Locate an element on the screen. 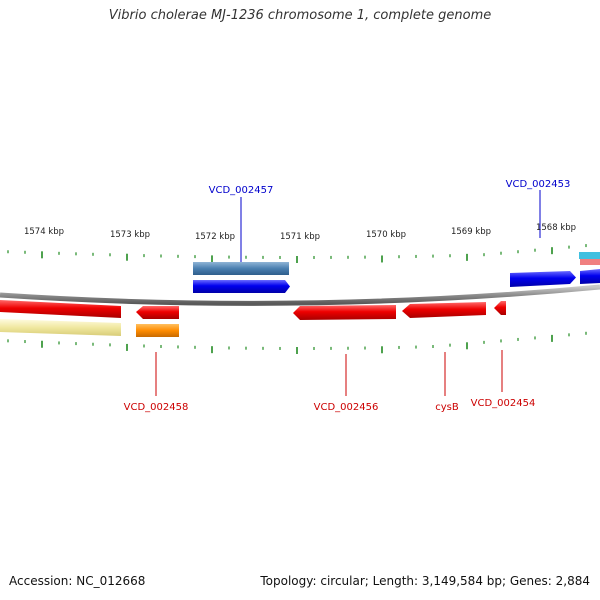  aux-feature-edge-pink is located at coordinates (590, 262).